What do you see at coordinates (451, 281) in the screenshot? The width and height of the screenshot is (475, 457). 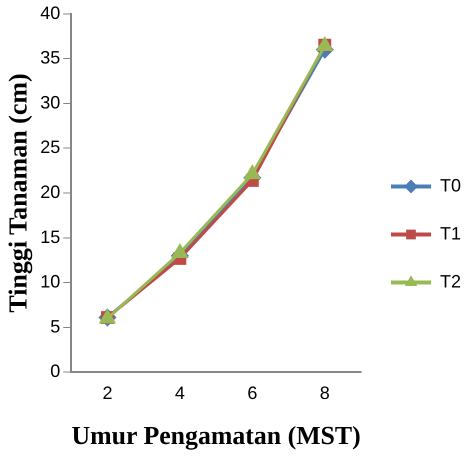 I see `legend-label: T2` at bounding box center [451, 281].